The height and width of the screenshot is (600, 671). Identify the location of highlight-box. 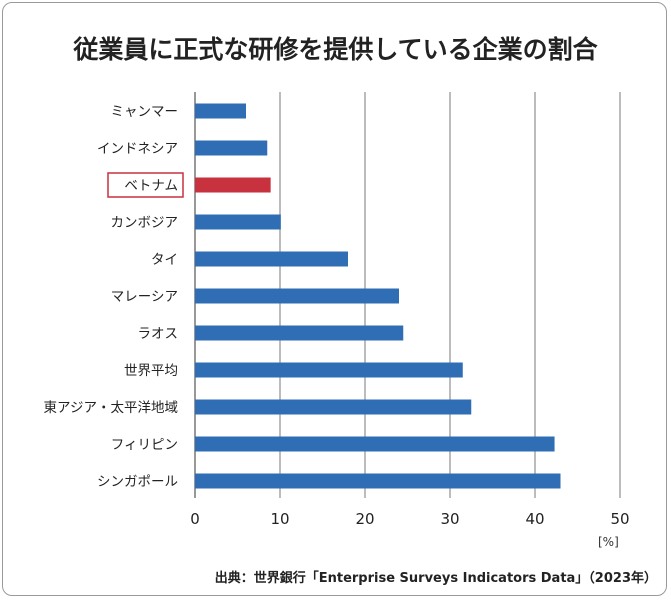
(145, 185).